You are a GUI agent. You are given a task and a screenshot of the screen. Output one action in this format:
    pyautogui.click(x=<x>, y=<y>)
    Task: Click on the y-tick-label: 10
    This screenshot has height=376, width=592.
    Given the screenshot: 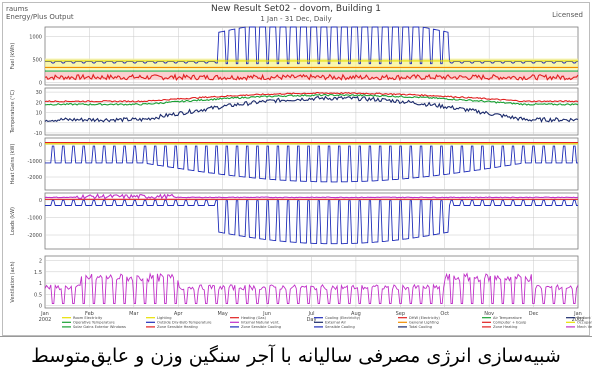 What is the action you would take?
    pyautogui.click(x=39, y=114)
    